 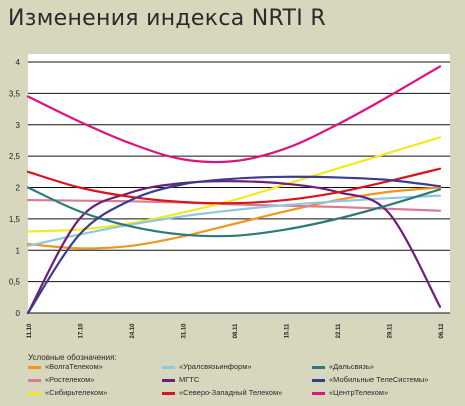 I want to click on legend-label: «Уралсвязьинформ», so click(x=215, y=366).